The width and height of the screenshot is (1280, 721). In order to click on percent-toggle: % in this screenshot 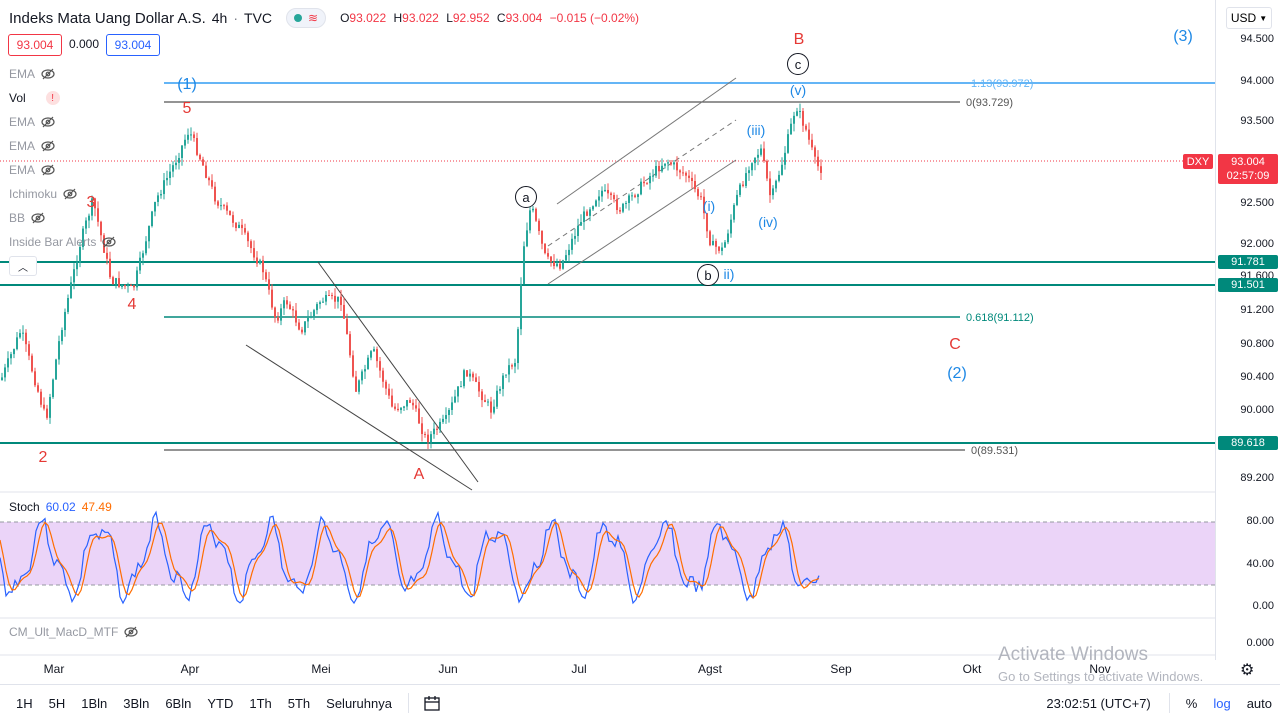, I will do `click(1191, 703)`.